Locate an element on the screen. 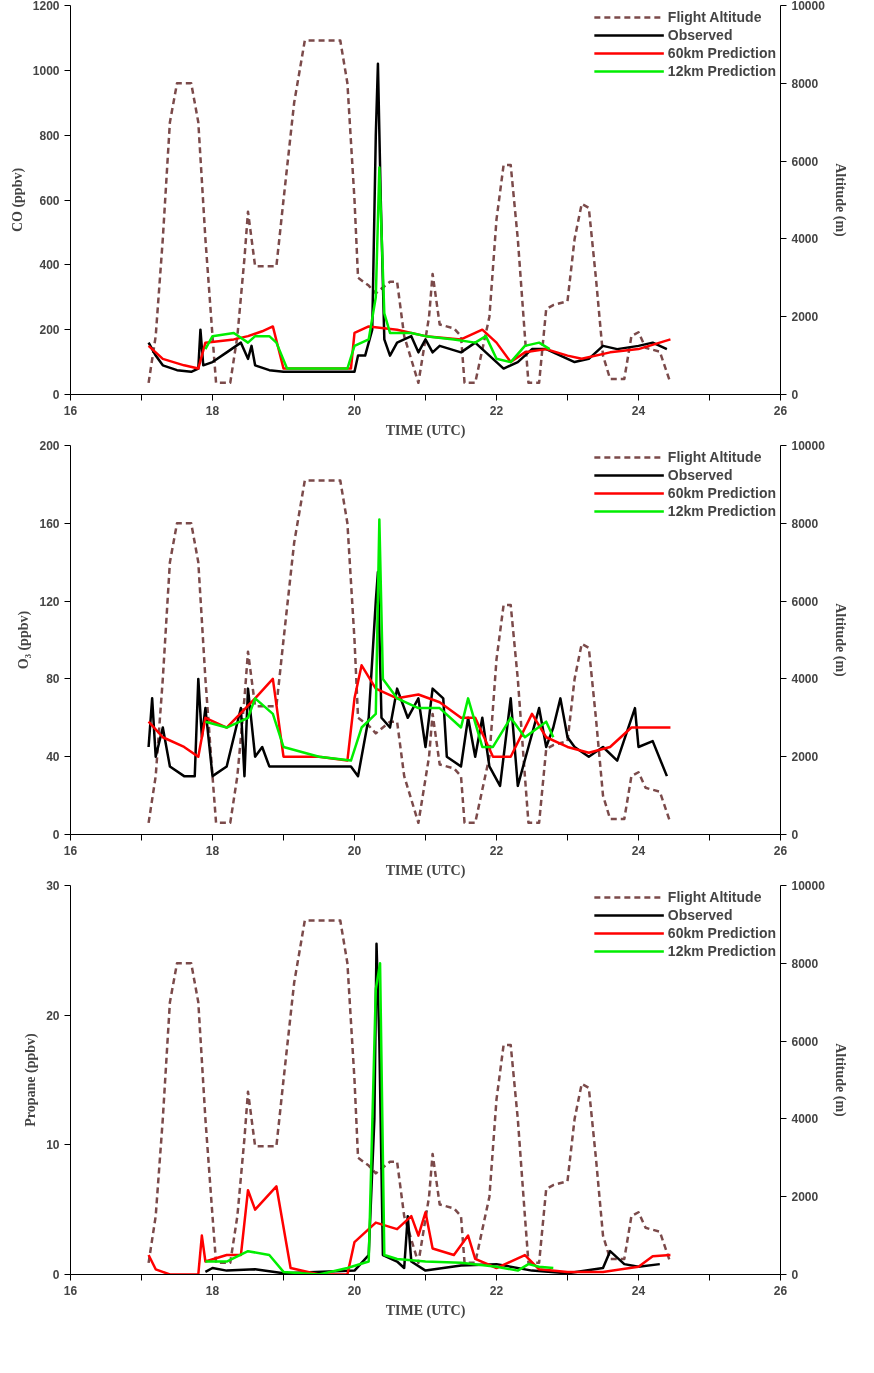 This screenshot has height=1373, width=874. y-axis-title: Propane (ppbv) is located at coordinates (31, 1079).